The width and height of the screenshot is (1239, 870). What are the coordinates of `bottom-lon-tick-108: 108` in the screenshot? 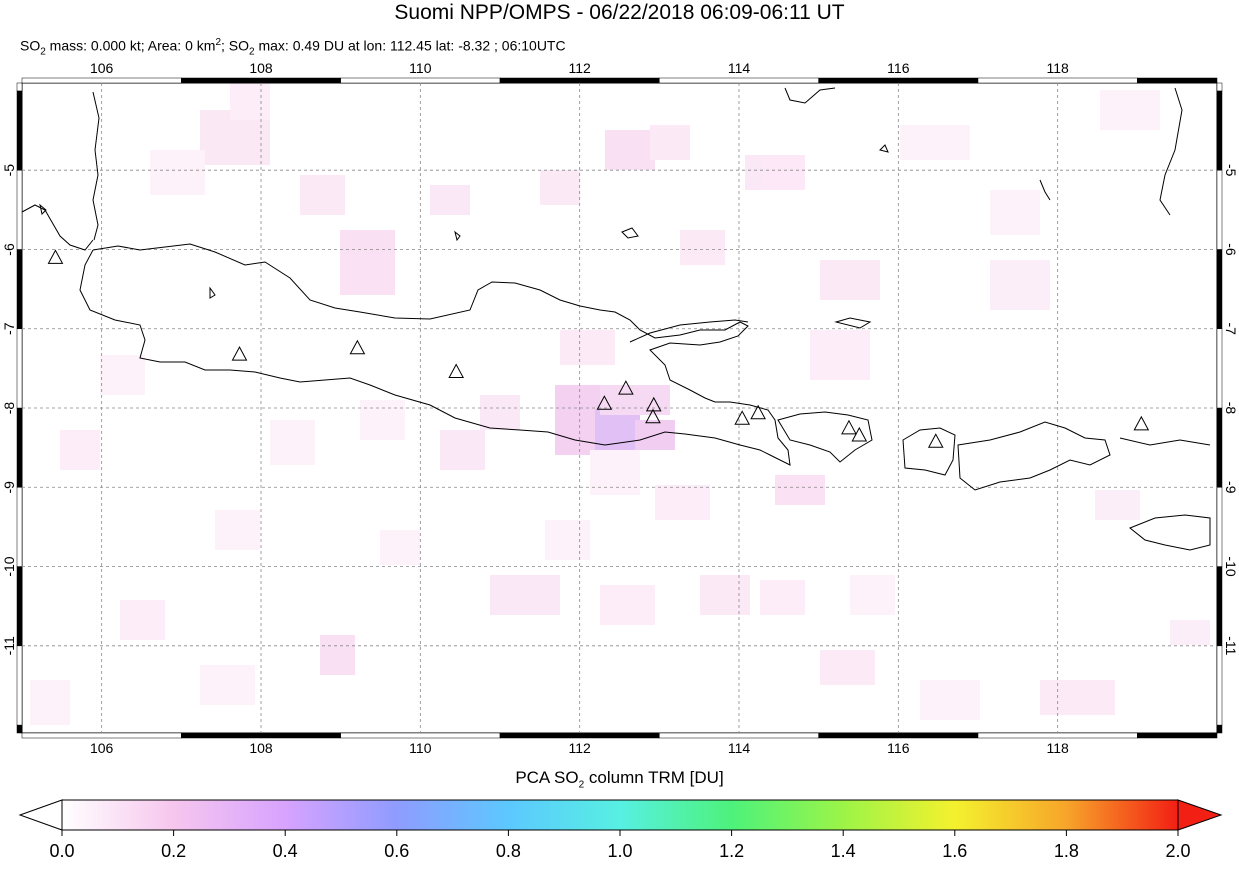 It's located at (261, 748).